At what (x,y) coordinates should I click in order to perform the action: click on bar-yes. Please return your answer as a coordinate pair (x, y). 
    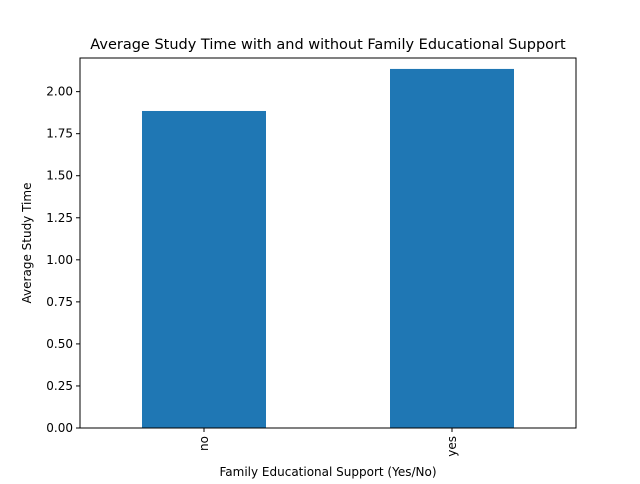
    Looking at the image, I should click on (452, 248).